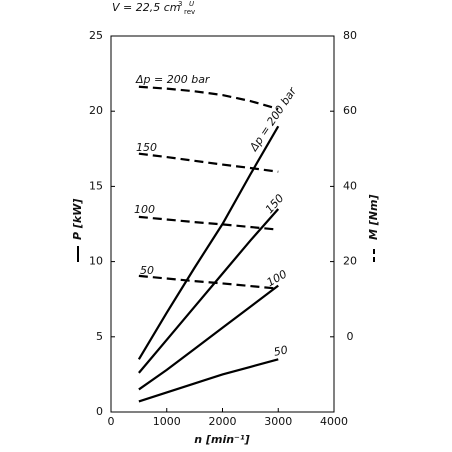 This screenshot has width=452, height=452. I want to click on y-tick-label: 10, so click(96, 261).